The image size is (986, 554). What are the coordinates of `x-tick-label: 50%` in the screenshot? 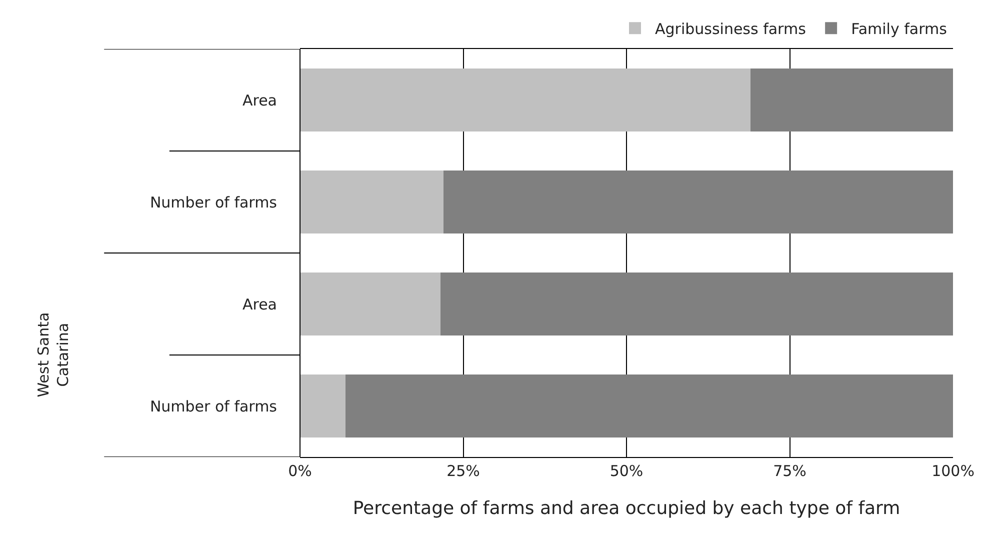 It's located at (627, 471).